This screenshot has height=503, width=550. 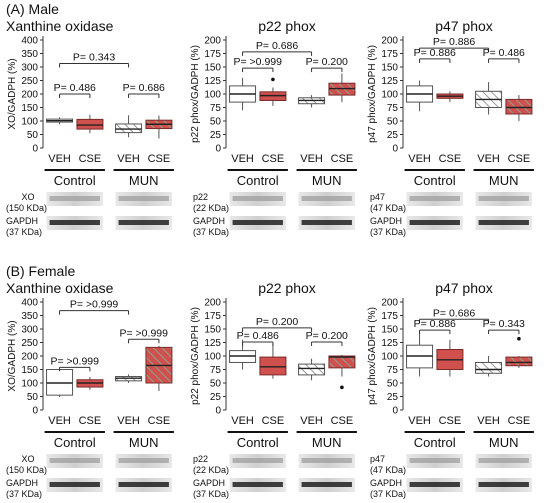 I want to click on section-title: (A) Male, so click(x=32, y=9).